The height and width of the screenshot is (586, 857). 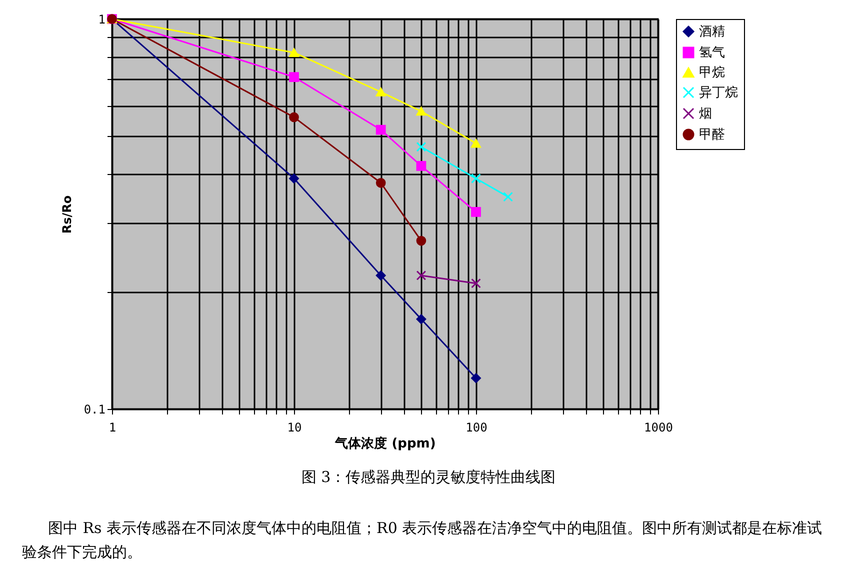 What do you see at coordinates (67, 214) in the screenshot?
I see `y-axis-title: Rs/Ro` at bounding box center [67, 214].